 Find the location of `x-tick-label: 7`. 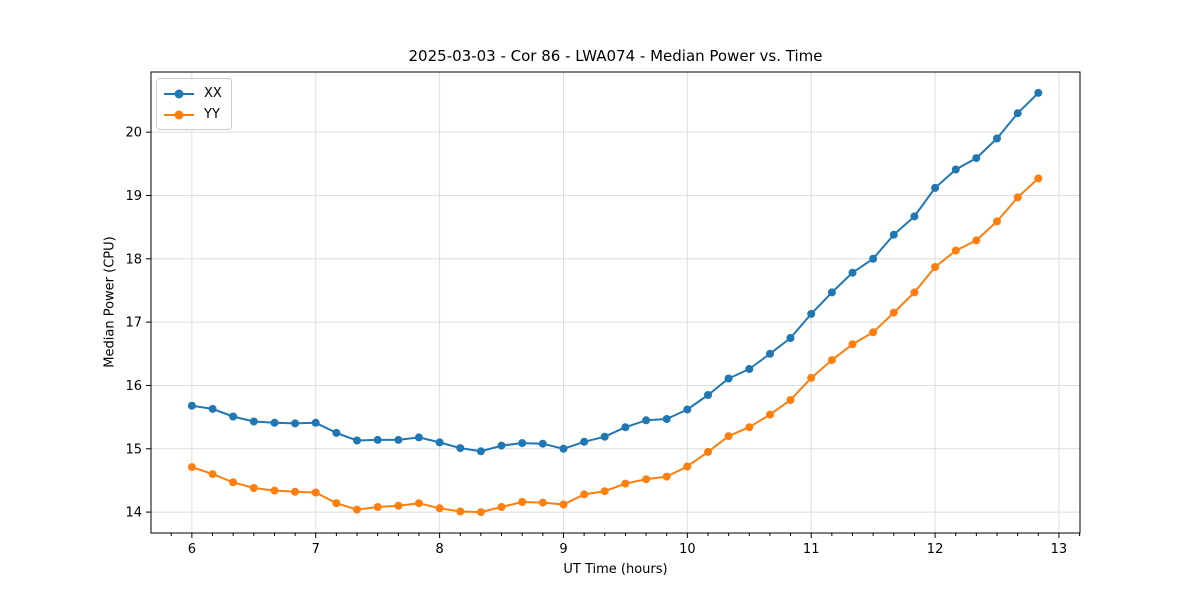

x-tick-label: 7 is located at coordinates (316, 549).